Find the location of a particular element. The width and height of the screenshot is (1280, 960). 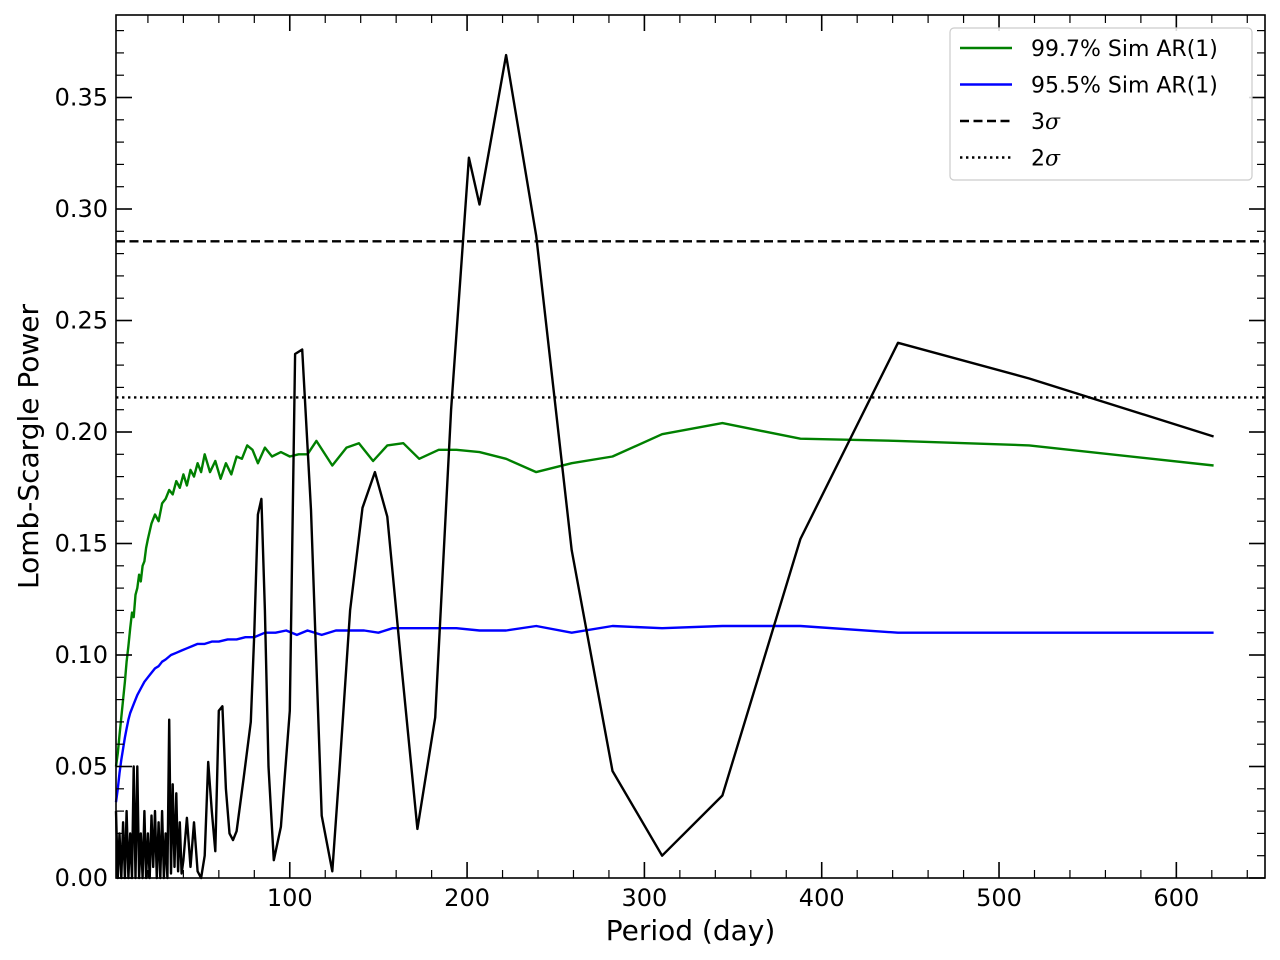

legend-label: 2σ is located at coordinates (1046, 159).